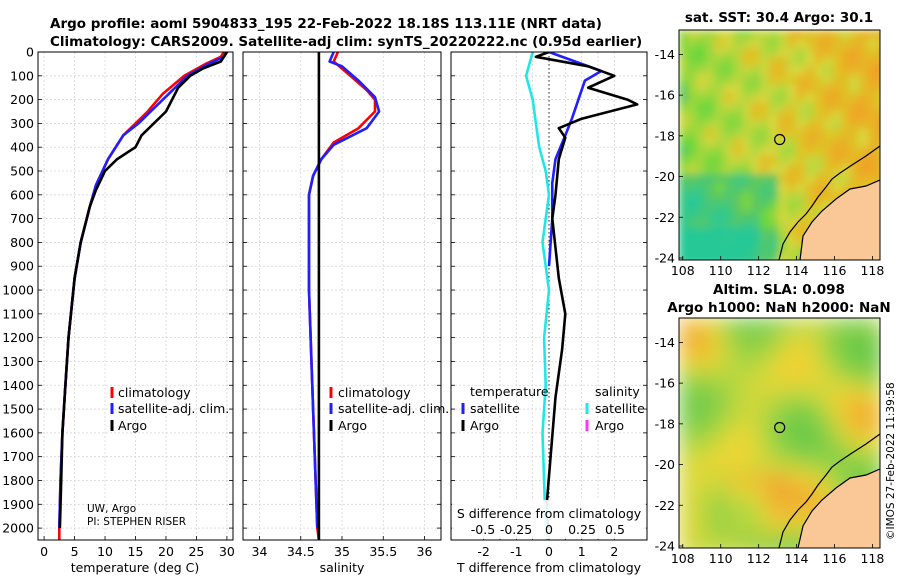 The image size is (900, 584). What do you see at coordinates (136, 551) in the screenshot?
I see `xtick-label: 15` at bounding box center [136, 551].